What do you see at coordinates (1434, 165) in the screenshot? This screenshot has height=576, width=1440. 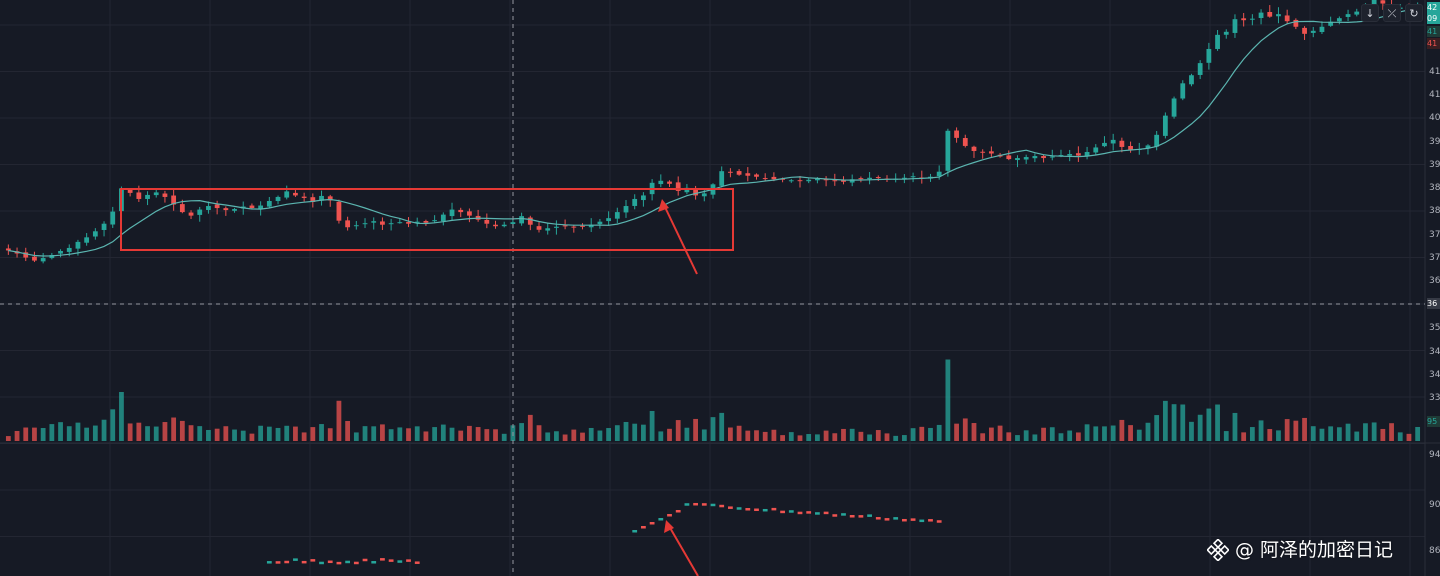 I see `price-axis-label: 39` at bounding box center [1434, 165].